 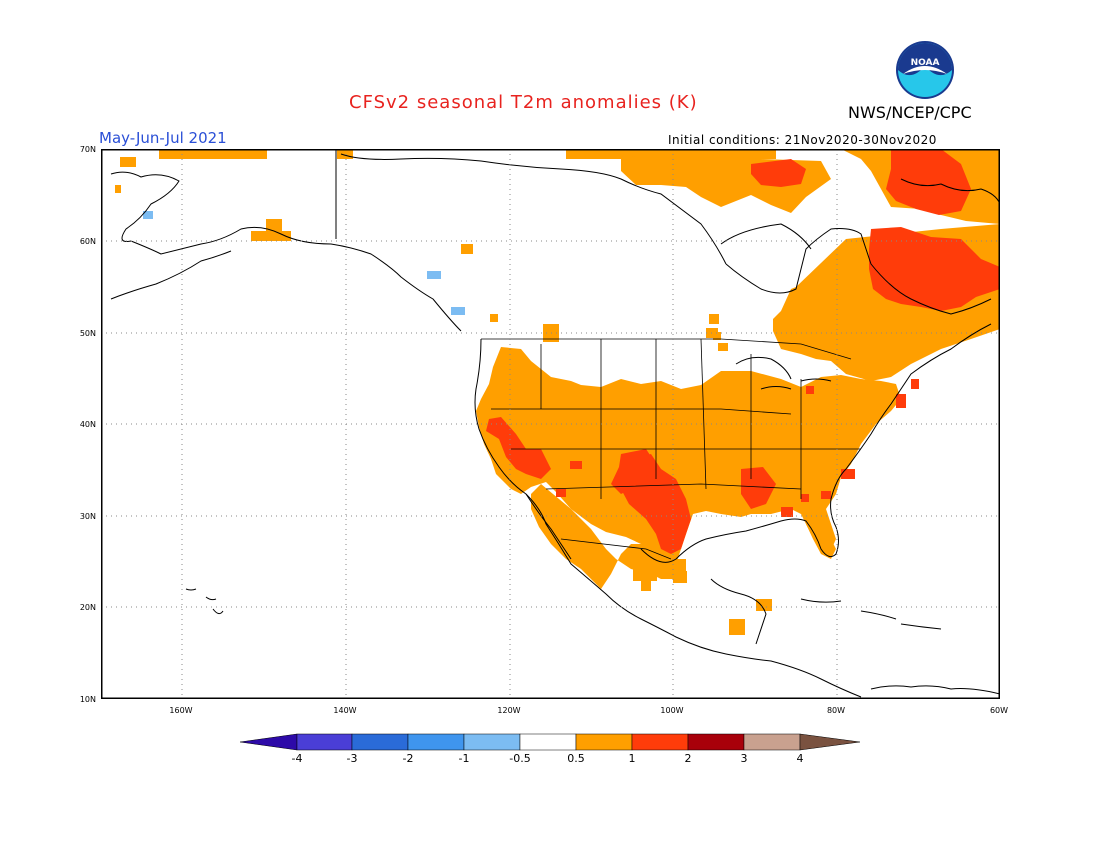 What do you see at coordinates (181, 710) in the screenshot?
I see `lon-label-160w: 160W` at bounding box center [181, 710].